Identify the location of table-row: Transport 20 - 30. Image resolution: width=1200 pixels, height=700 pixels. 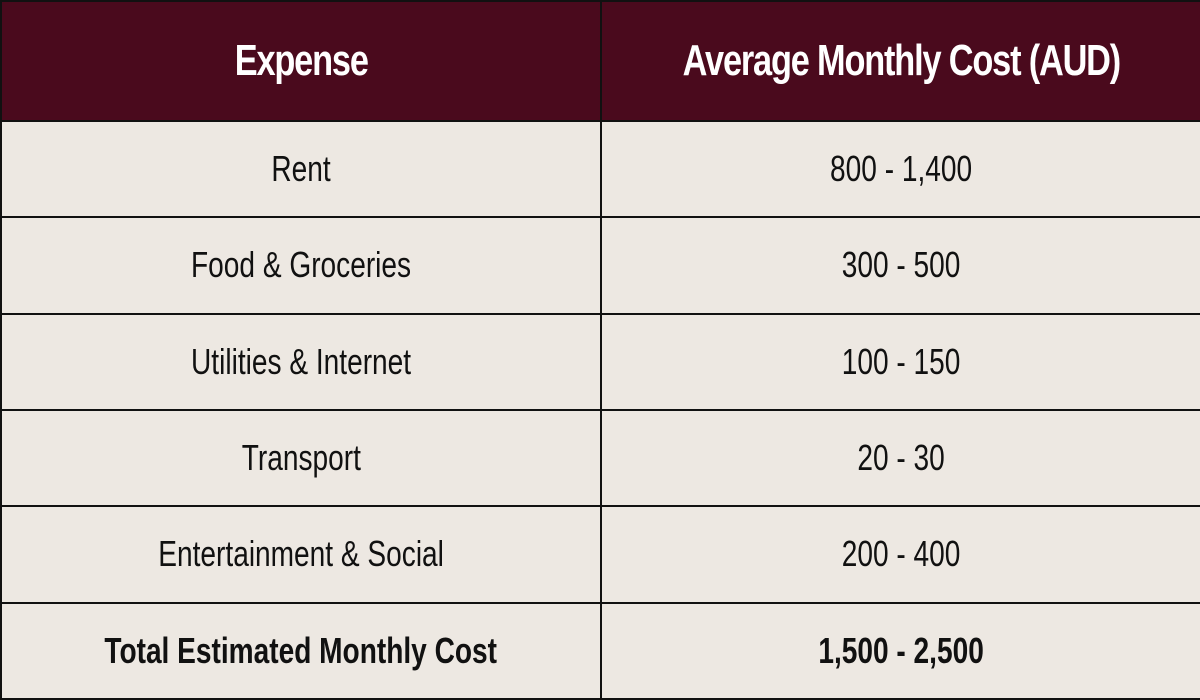
(600, 458).